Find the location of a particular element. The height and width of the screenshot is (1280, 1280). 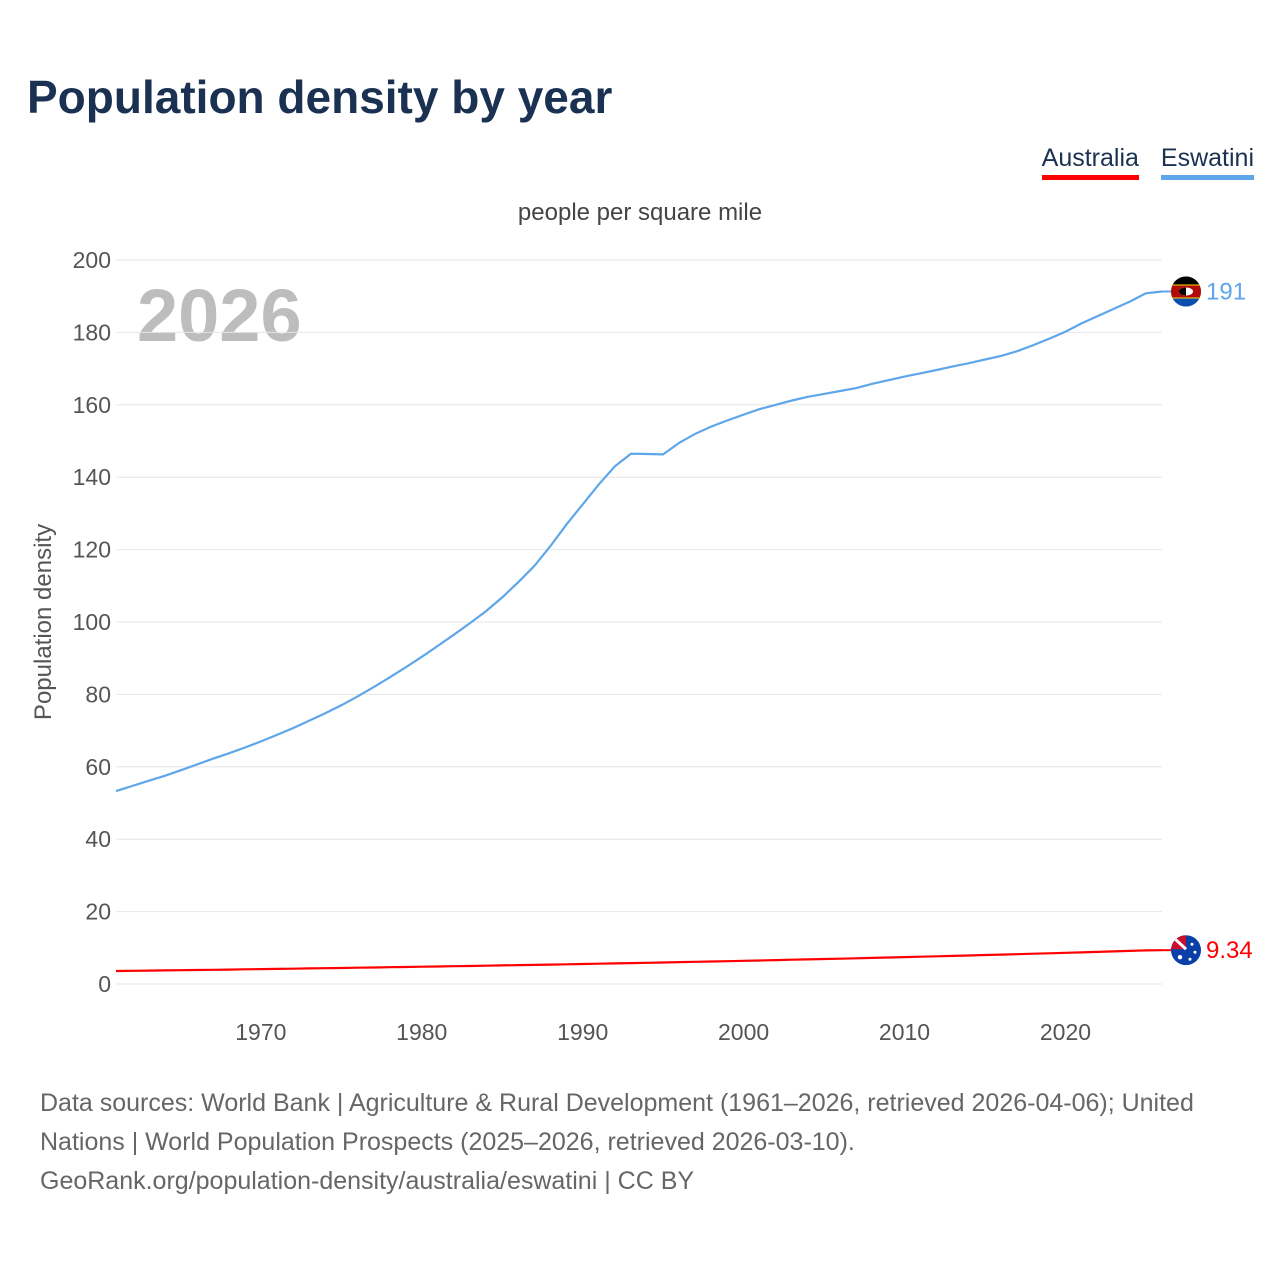

y-axis-label: Population density is located at coordinates (43, 622).